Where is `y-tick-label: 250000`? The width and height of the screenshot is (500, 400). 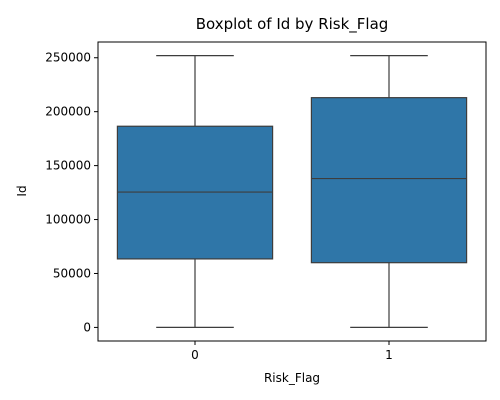
y-tick-label: 250000 is located at coordinates (68, 58).